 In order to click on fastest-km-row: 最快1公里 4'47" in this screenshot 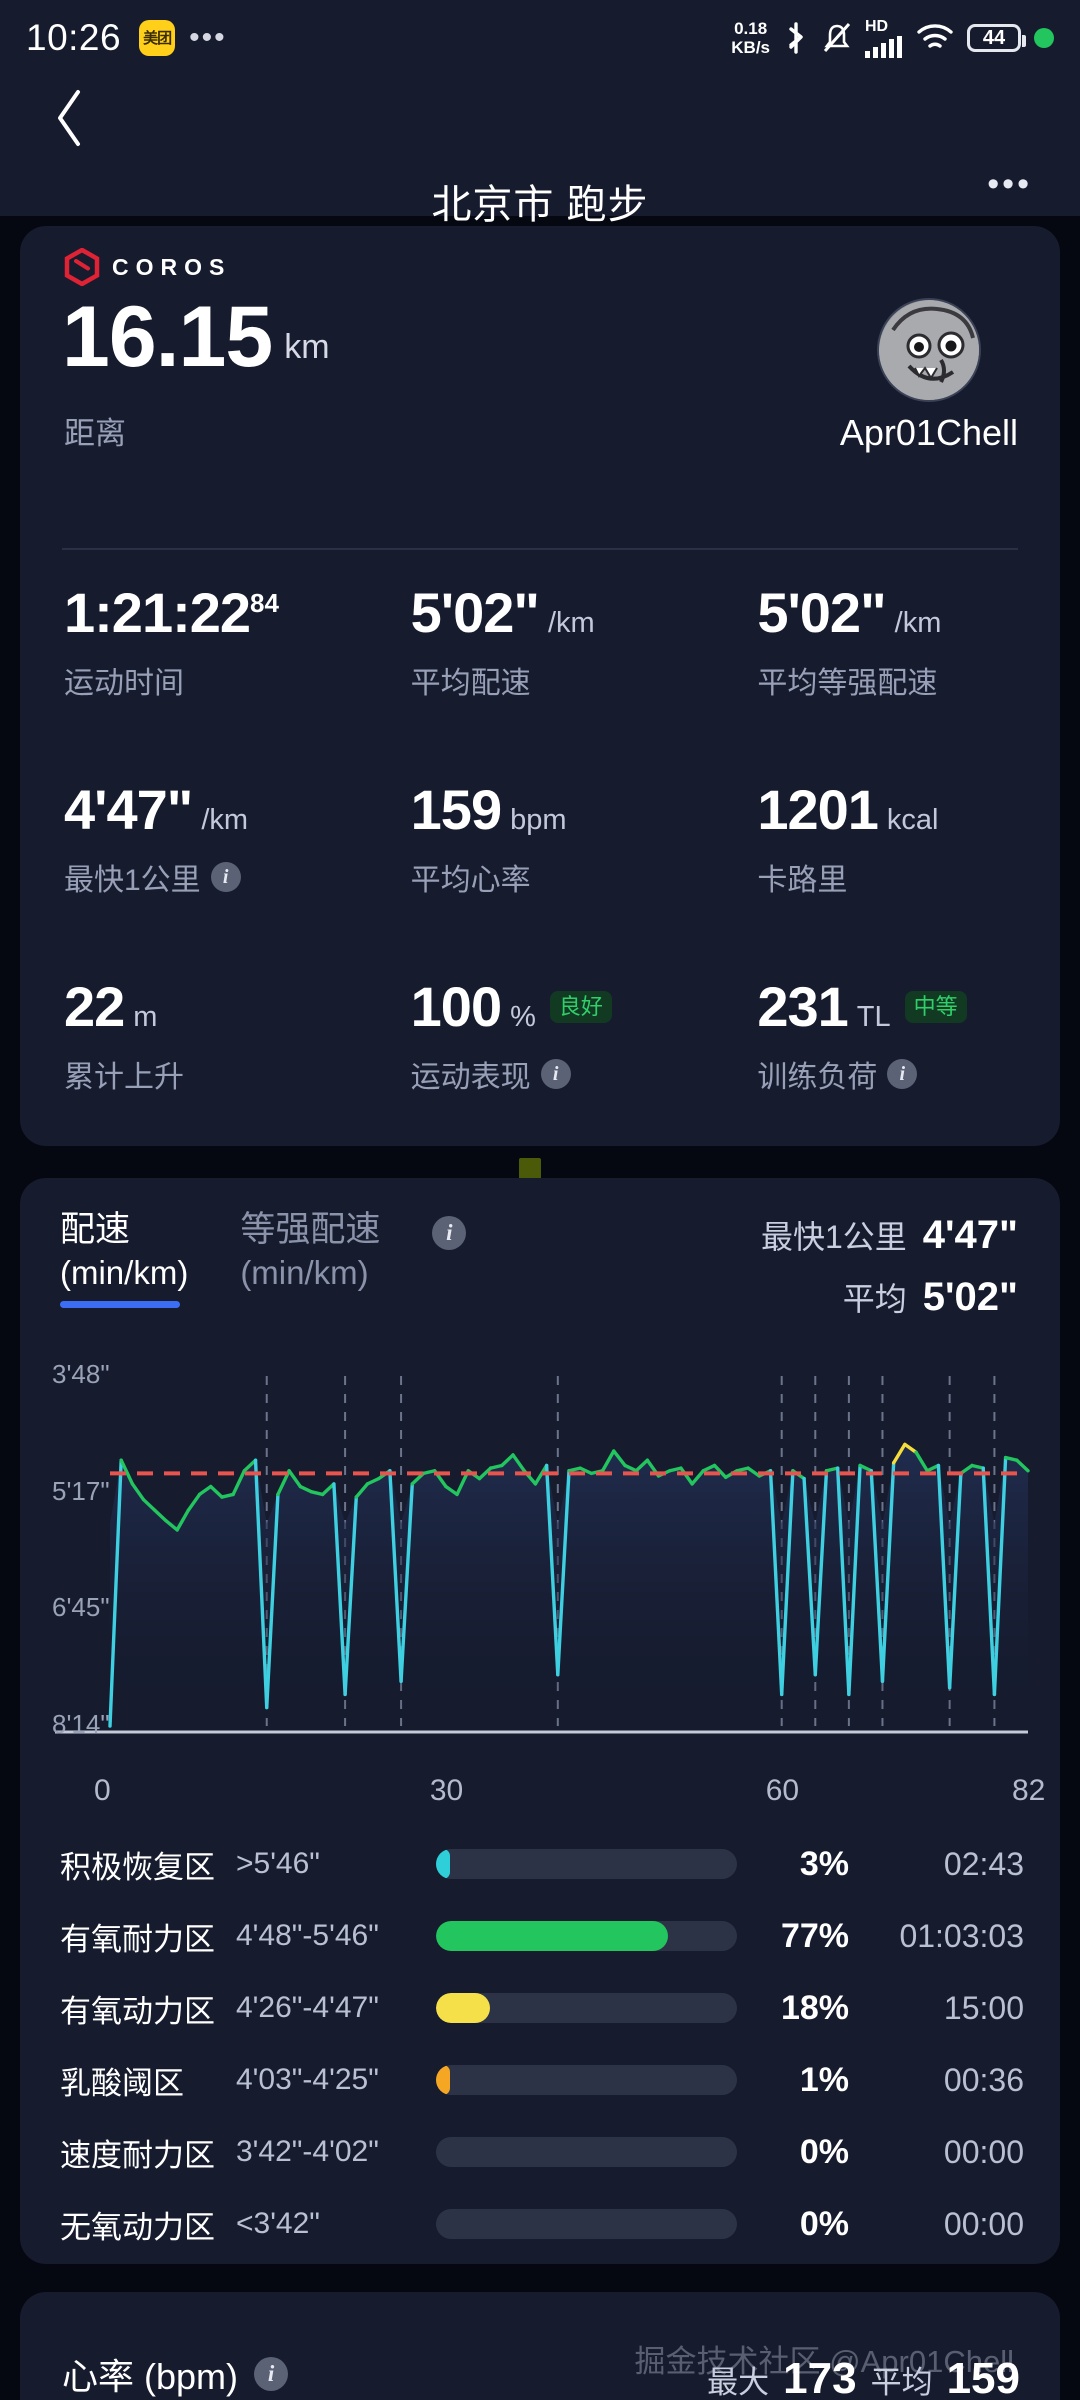, I will do `click(889, 1235)`.